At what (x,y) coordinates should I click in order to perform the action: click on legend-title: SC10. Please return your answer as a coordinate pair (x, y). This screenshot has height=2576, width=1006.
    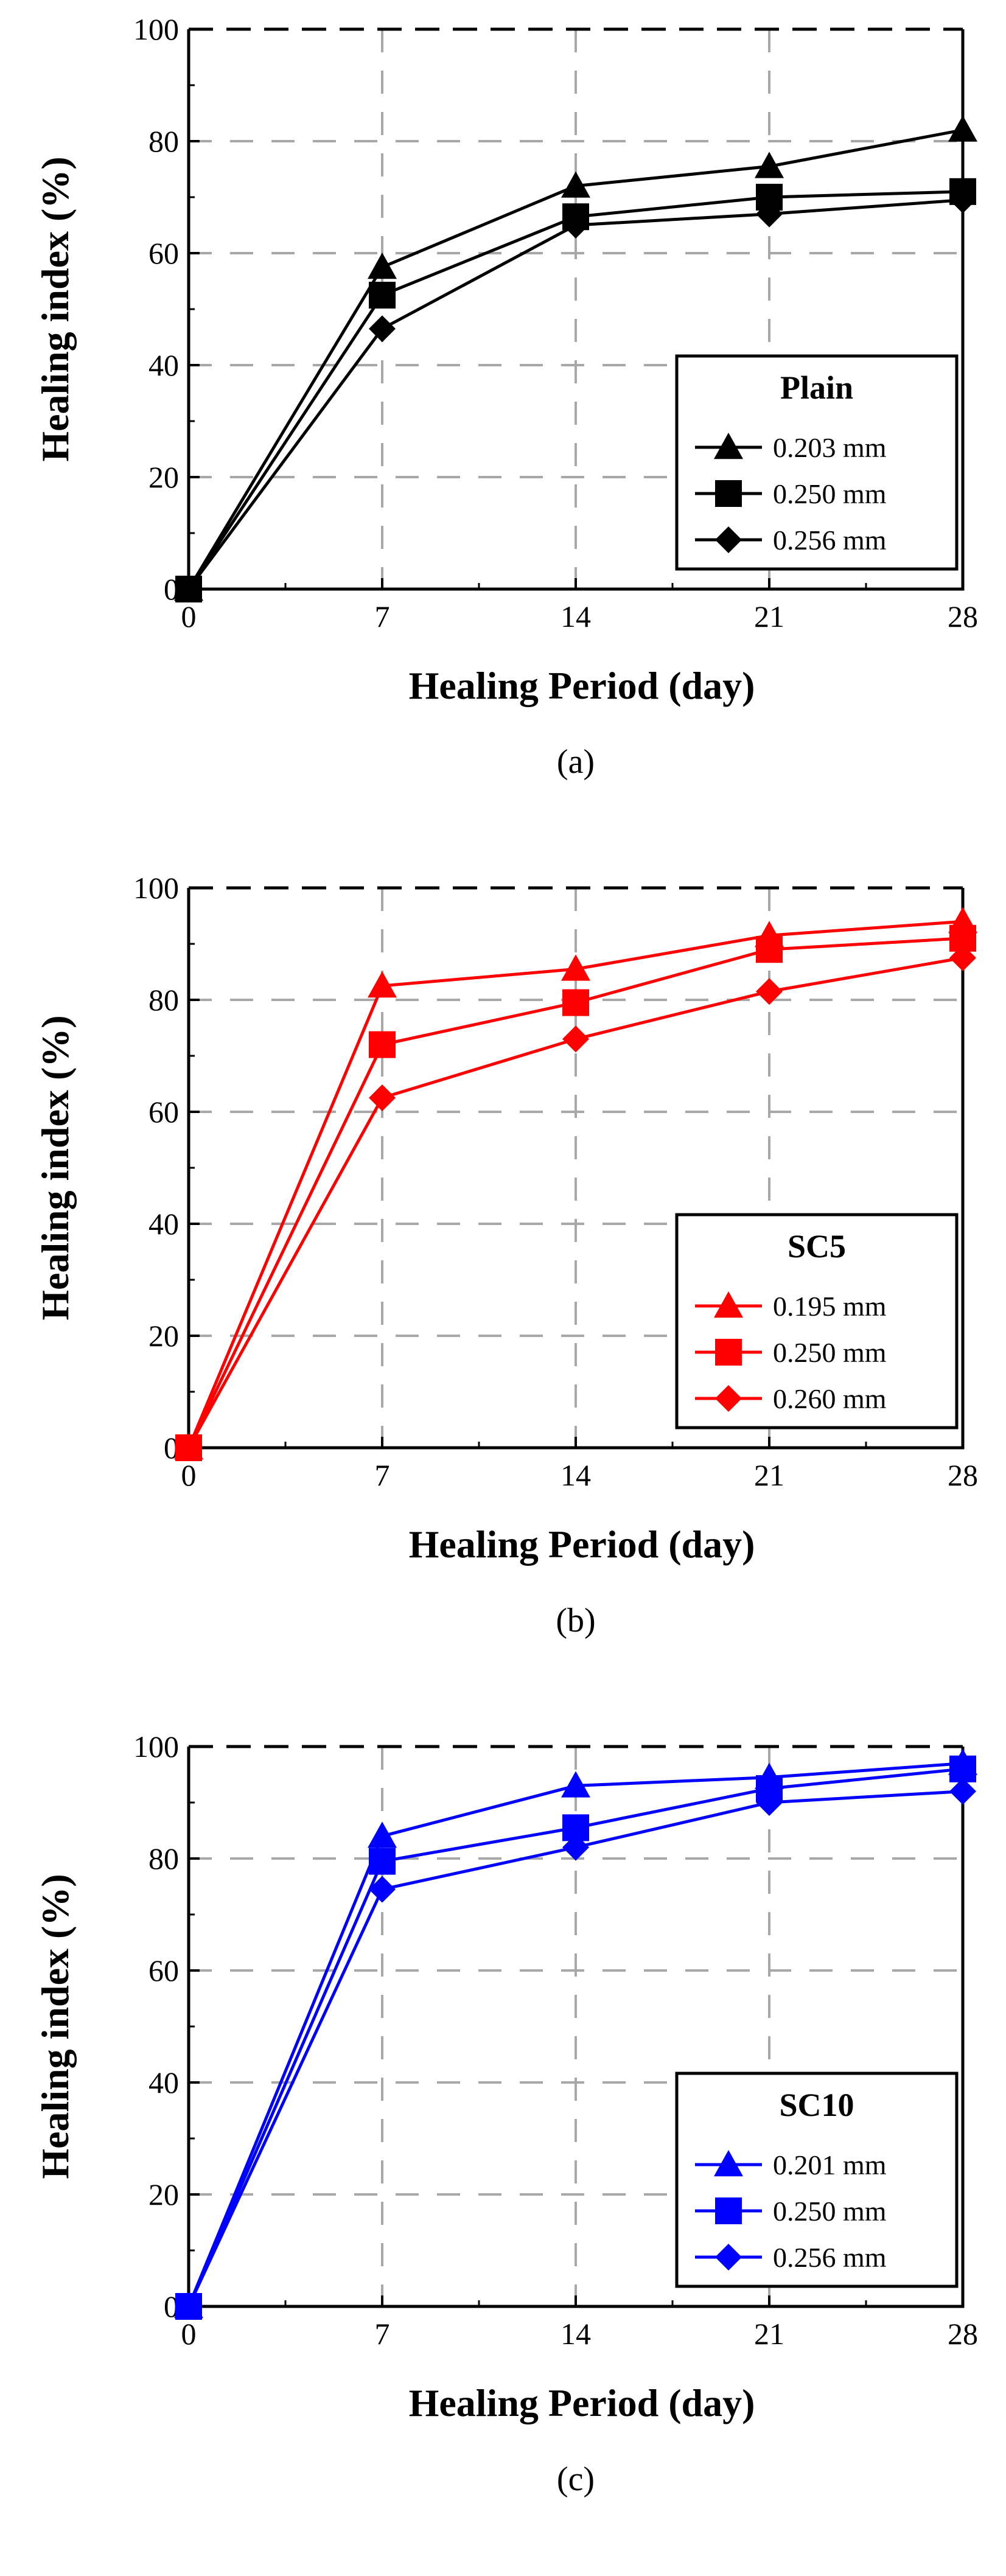
    Looking at the image, I should click on (816, 2105).